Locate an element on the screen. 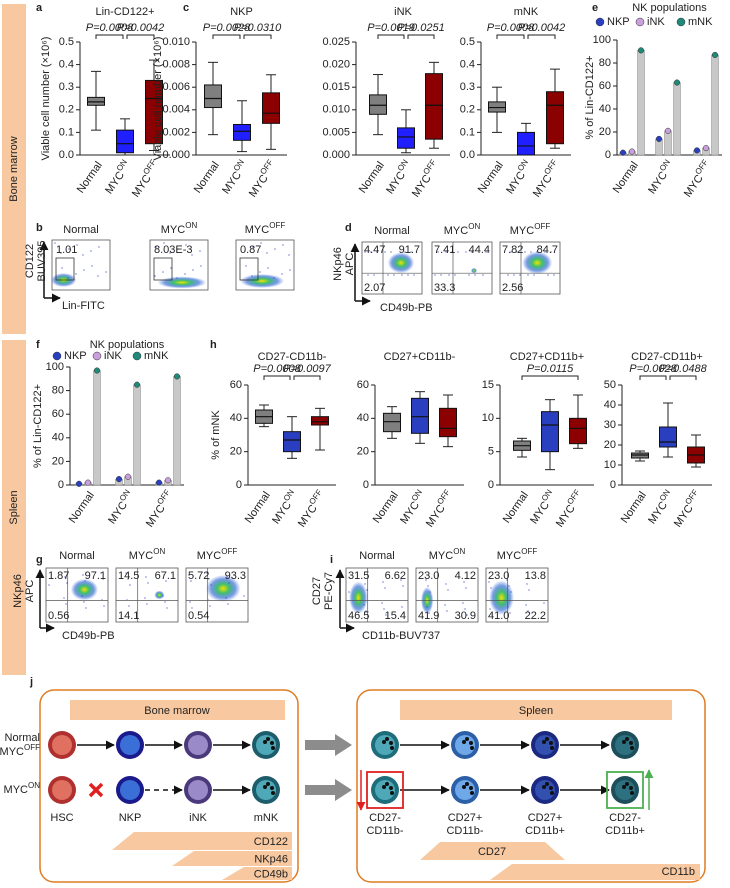 The image size is (730, 888). quadrant-value: 33.3 is located at coordinates (444, 288).